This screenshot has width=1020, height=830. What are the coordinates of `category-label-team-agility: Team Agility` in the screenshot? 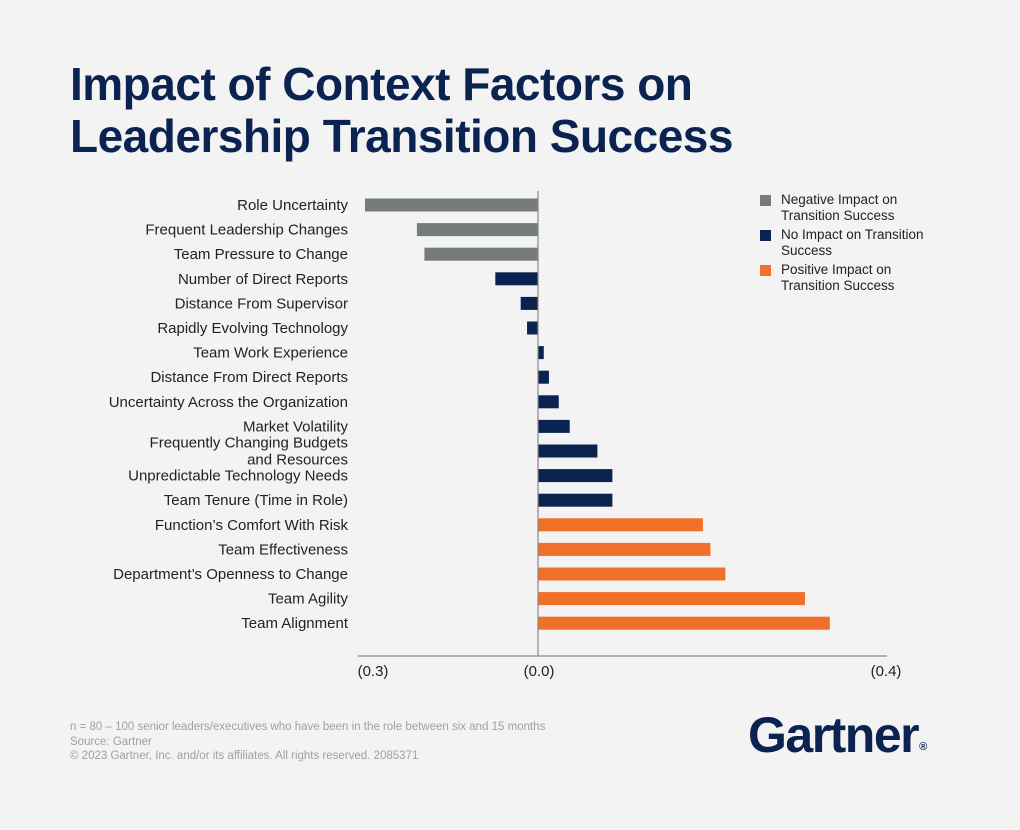 It's located at (308, 599).